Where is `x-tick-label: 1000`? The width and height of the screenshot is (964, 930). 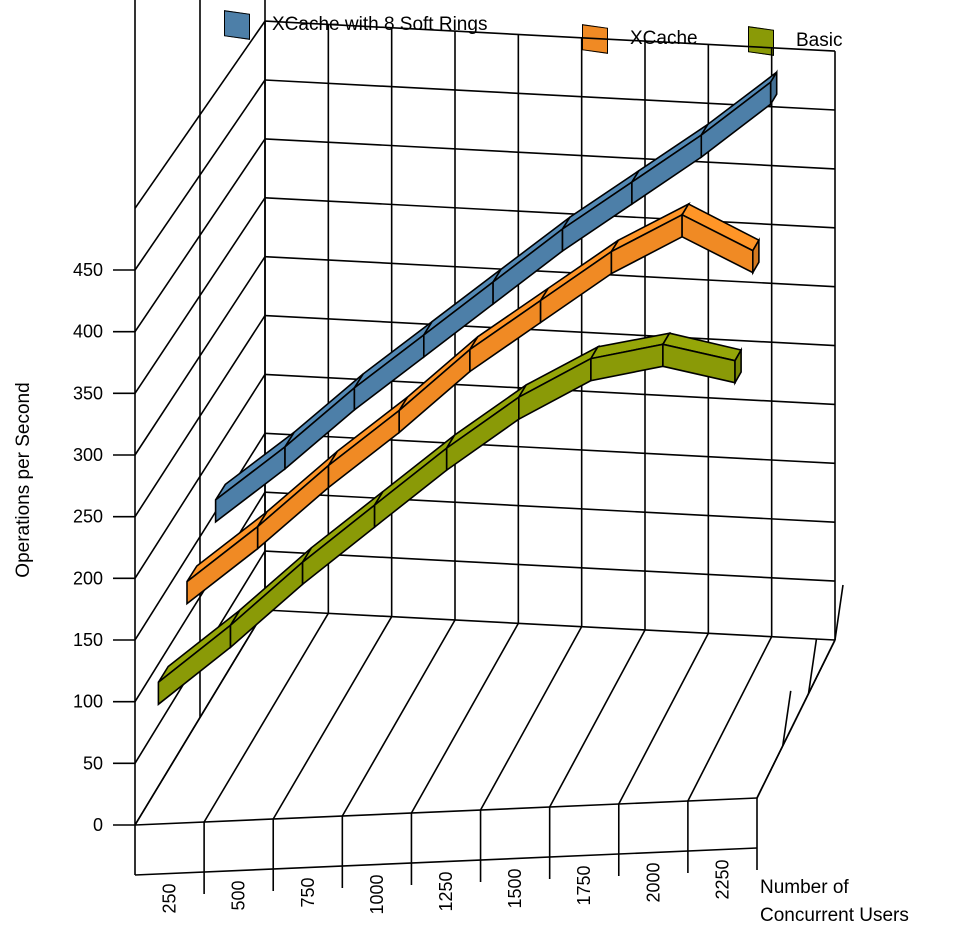
x-tick-label: 1000 is located at coordinates (377, 895).